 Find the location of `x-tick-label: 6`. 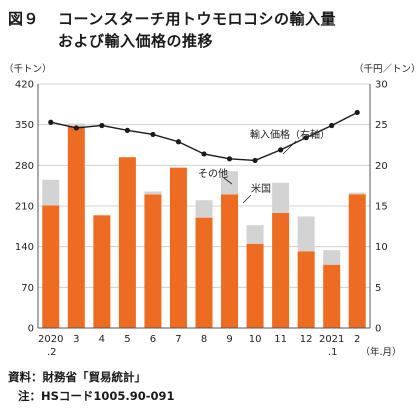

x-tick-label: 6 is located at coordinates (153, 339).